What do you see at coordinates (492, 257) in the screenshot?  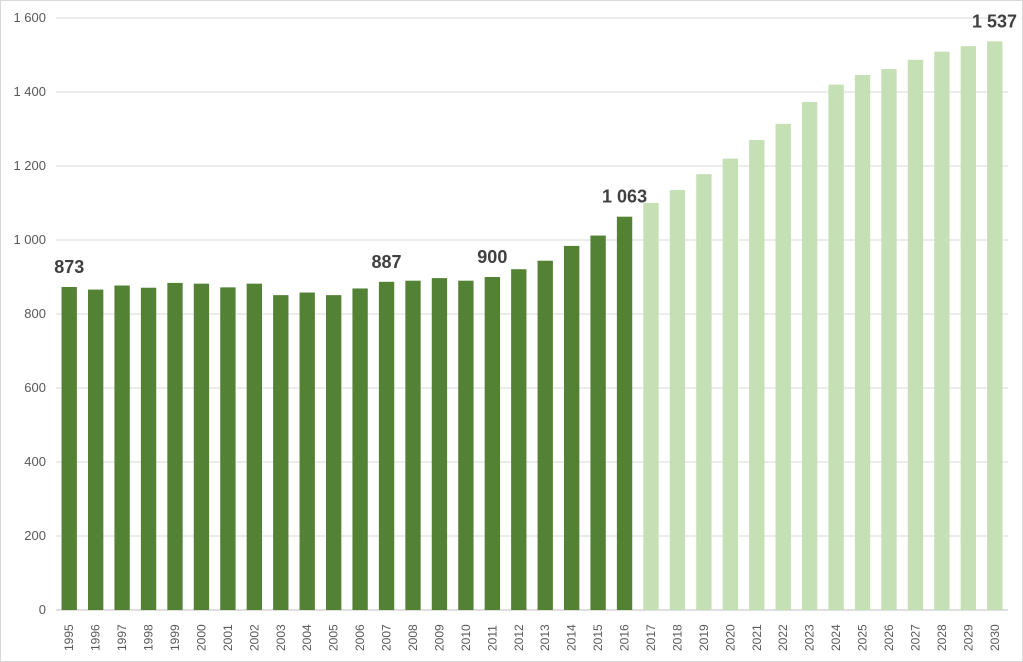 I see `data-label-2011: 900` at bounding box center [492, 257].